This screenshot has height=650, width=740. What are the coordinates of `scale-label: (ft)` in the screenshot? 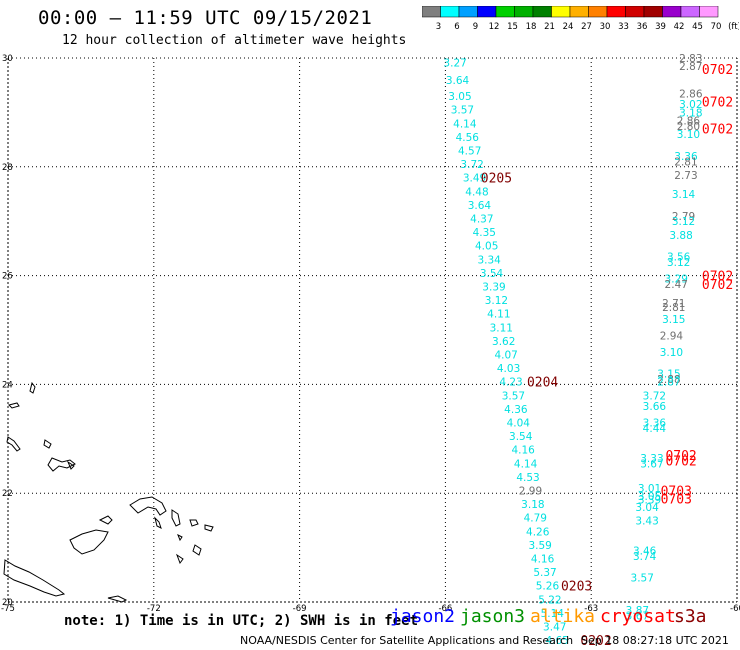 It's located at (733, 27).